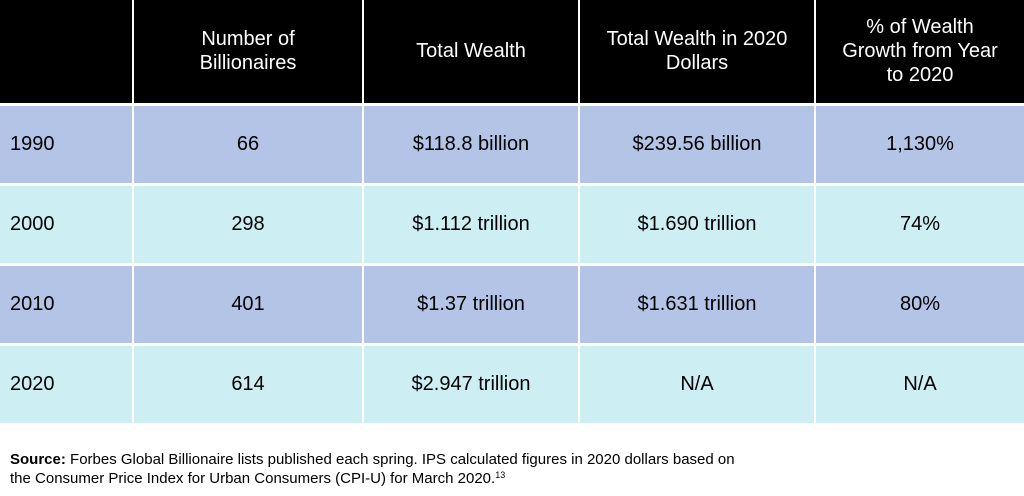 The image size is (1024, 496). I want to click on footnote-marker: 13, so click(500, 475).